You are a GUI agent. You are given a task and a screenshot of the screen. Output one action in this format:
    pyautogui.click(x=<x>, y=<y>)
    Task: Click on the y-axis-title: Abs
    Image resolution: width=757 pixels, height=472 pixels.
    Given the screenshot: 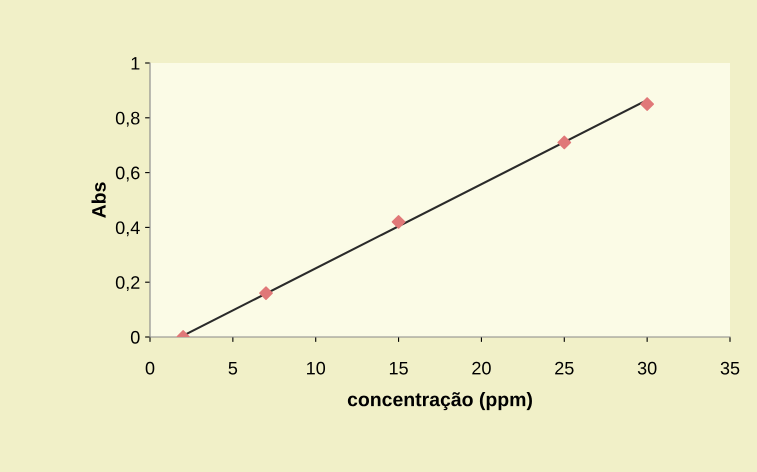 What is the action you would take?
    pyautogui.click(x=99, y=200)
    